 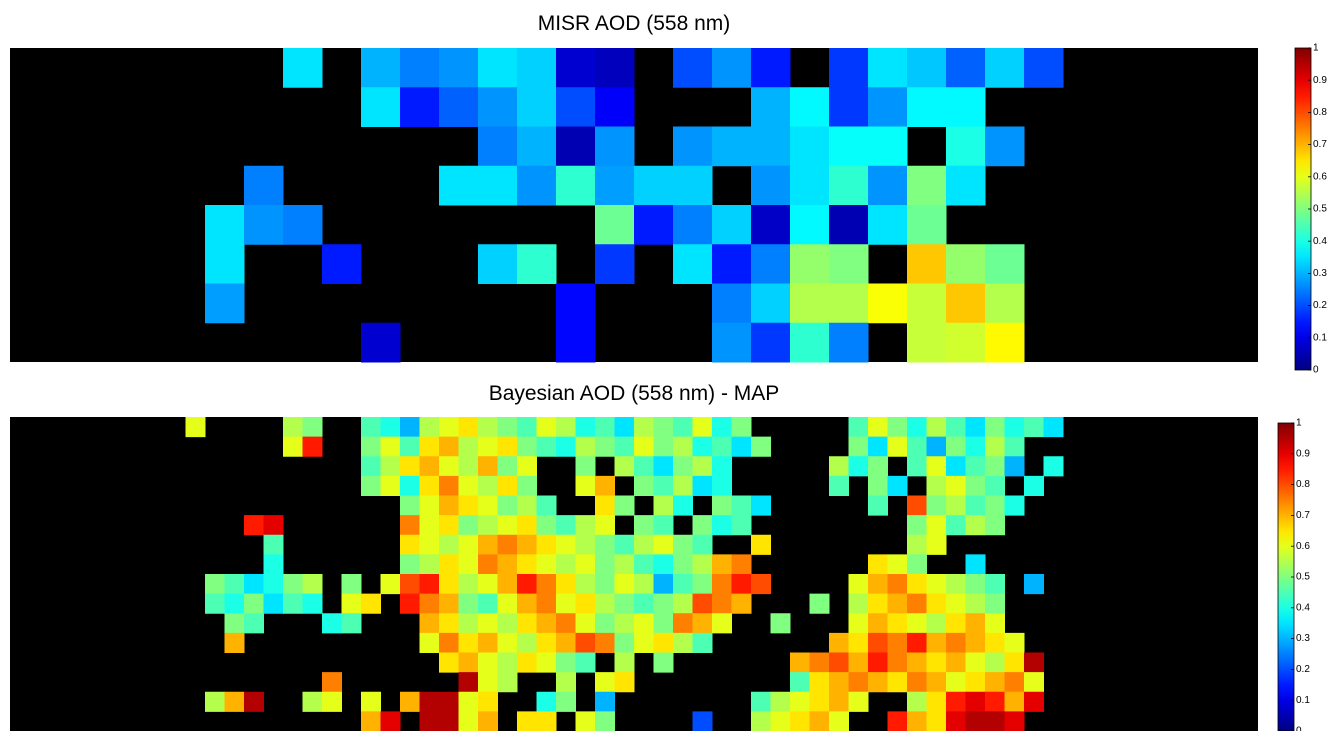 What do you see at coordinates (1299, 728) in the screenshot?
I see `colorbar-tick-label: 0` at bounding box center [1299, 728].